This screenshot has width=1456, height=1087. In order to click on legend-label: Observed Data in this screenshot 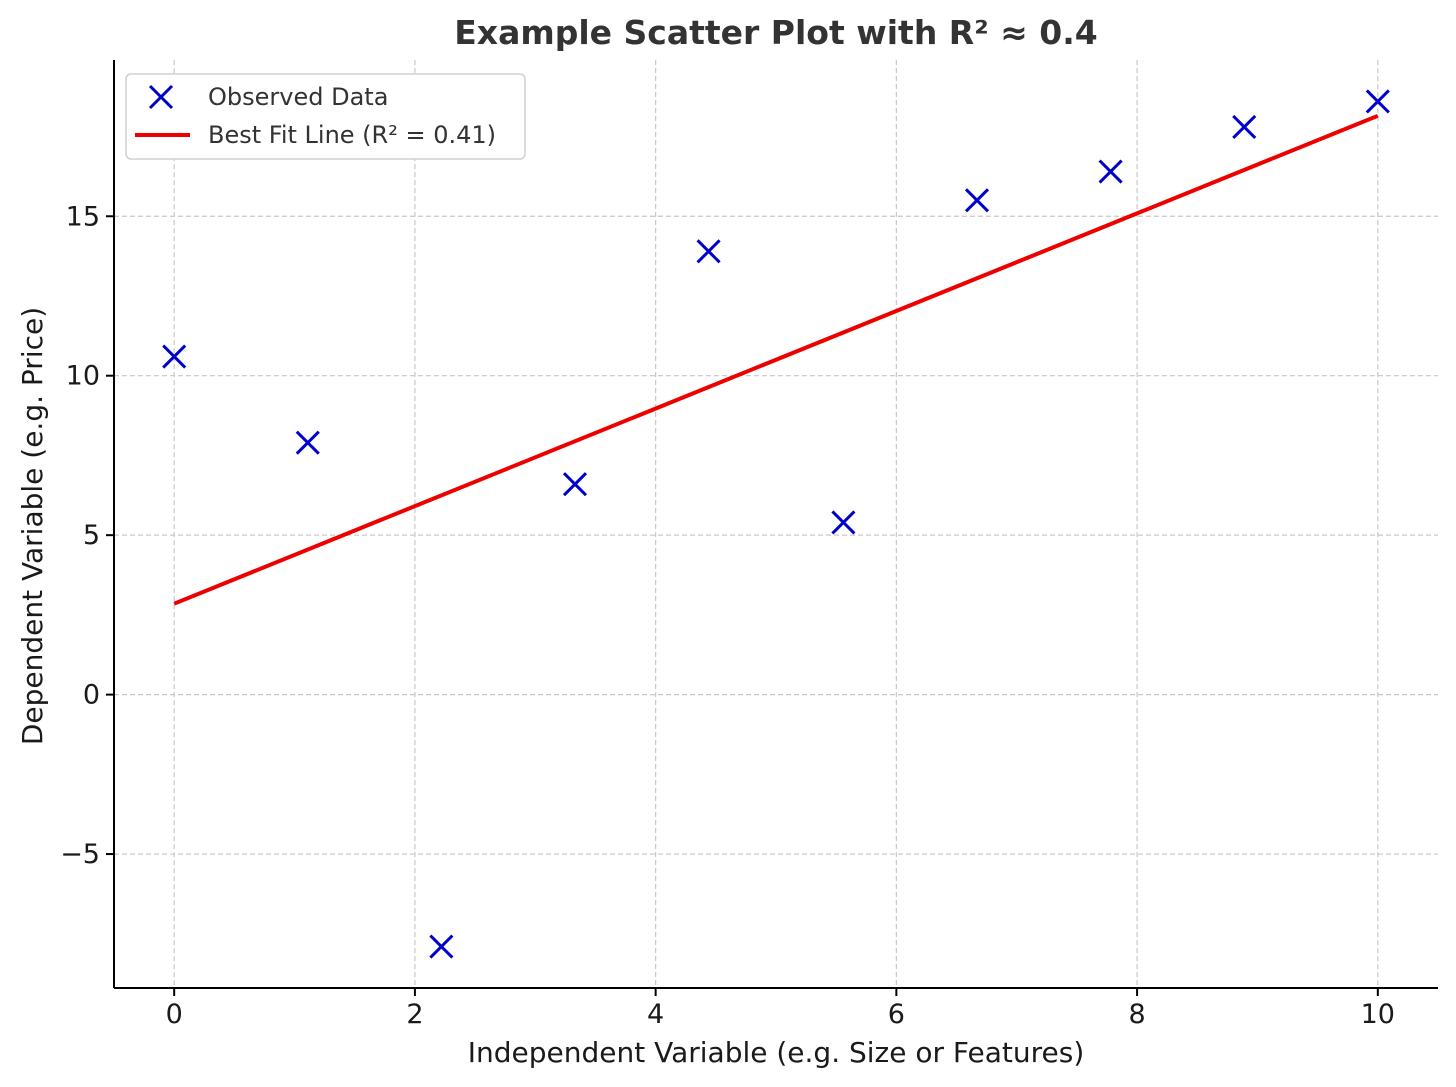, I will do `click(298, 97)`.